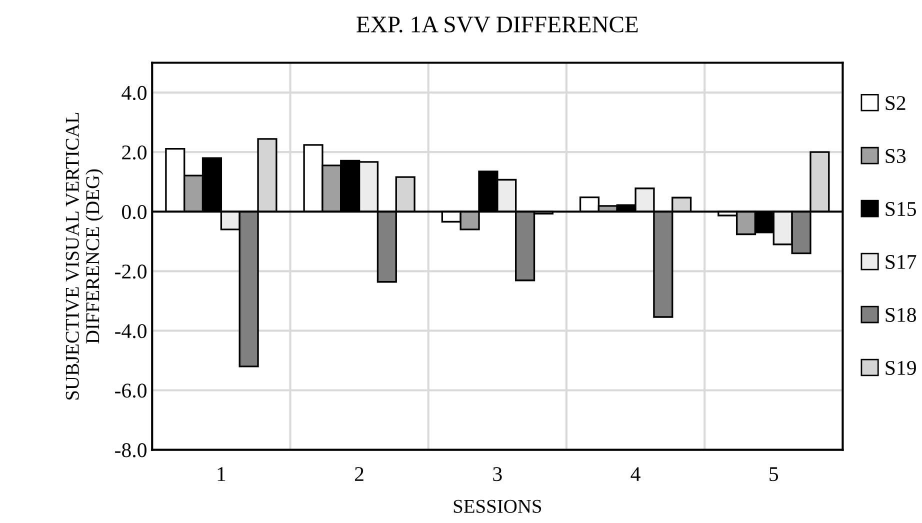  I want to click on legend-label: S3, so click(896, 156).